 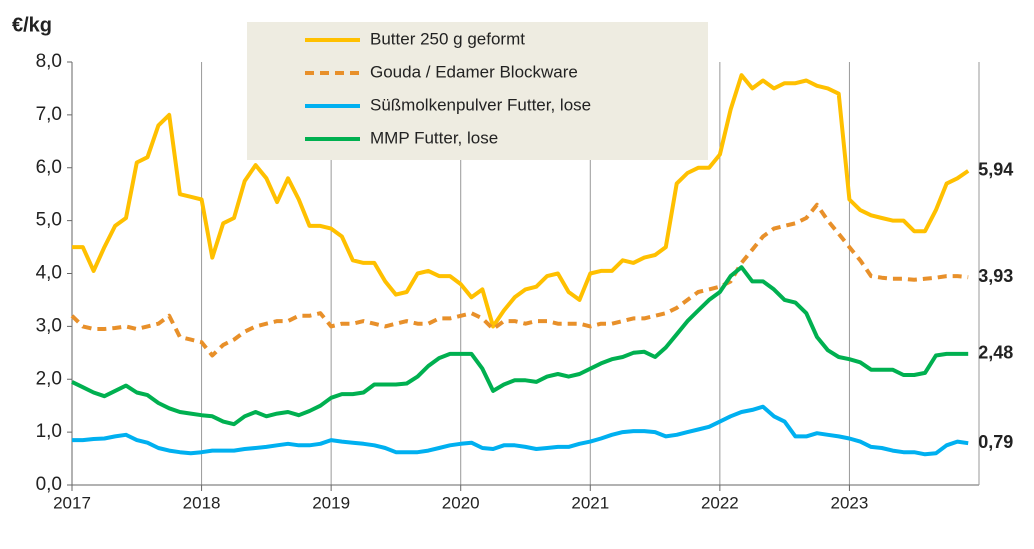 What do you see at coordinates (461, 502) in the screenshot?
I see `x-tick-label: 2020` at bounding box center [461, 502].